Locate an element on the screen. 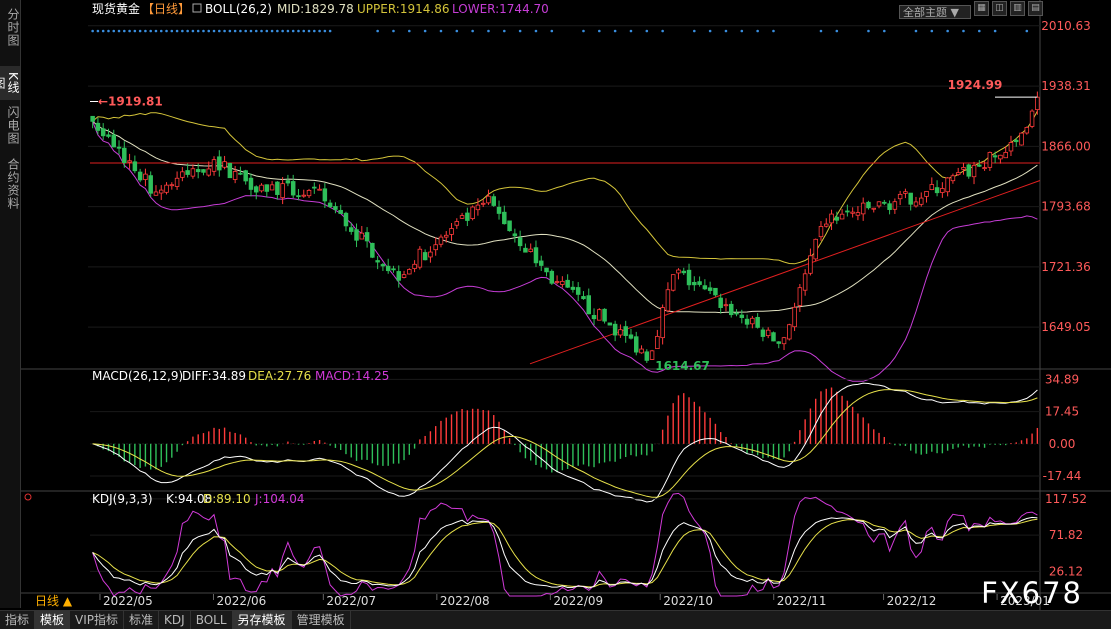  main-axis-tick: 1721.36 is located at coordinates (1066, 267).